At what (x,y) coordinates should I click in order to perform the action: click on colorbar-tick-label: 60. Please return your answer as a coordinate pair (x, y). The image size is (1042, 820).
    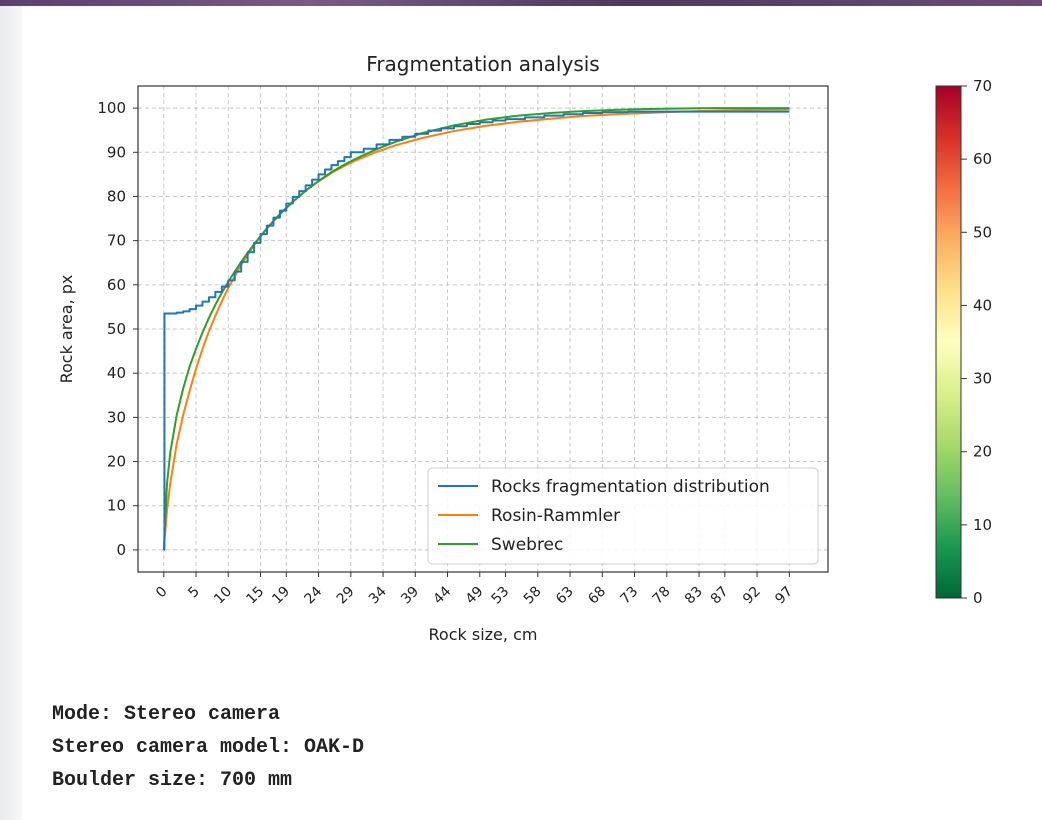
    Looking at the image, I should click on (982, 159).